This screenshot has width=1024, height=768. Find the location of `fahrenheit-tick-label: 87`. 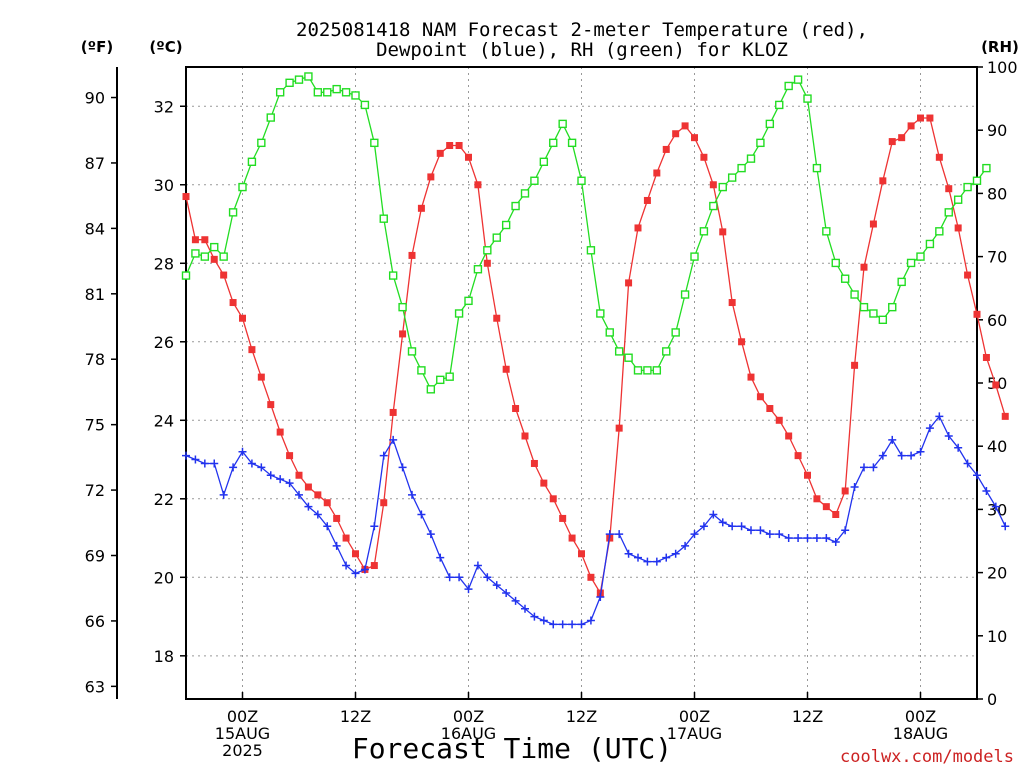

fahrenheit-tick-label: 87 is located at coordinates (95, 163).